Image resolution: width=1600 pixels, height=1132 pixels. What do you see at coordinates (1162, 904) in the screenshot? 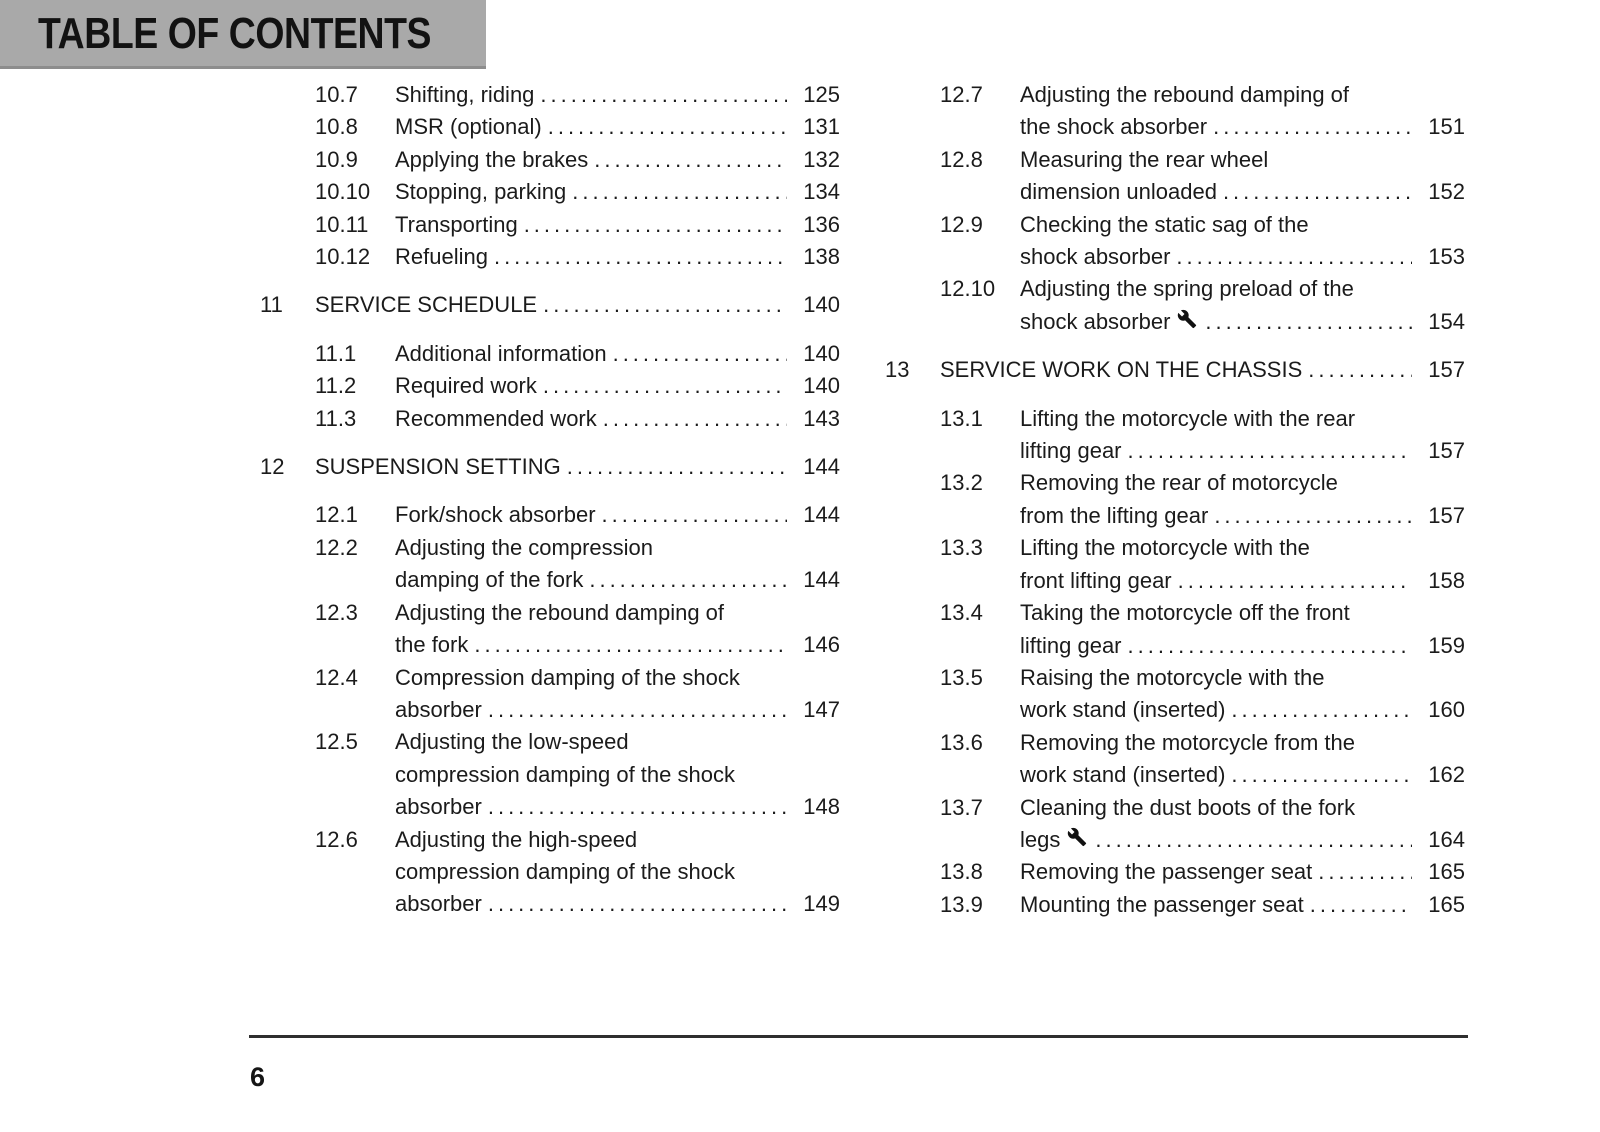
I see `entry-title-text: Mounting the passenger seat` at bounding box center [1162, 904].